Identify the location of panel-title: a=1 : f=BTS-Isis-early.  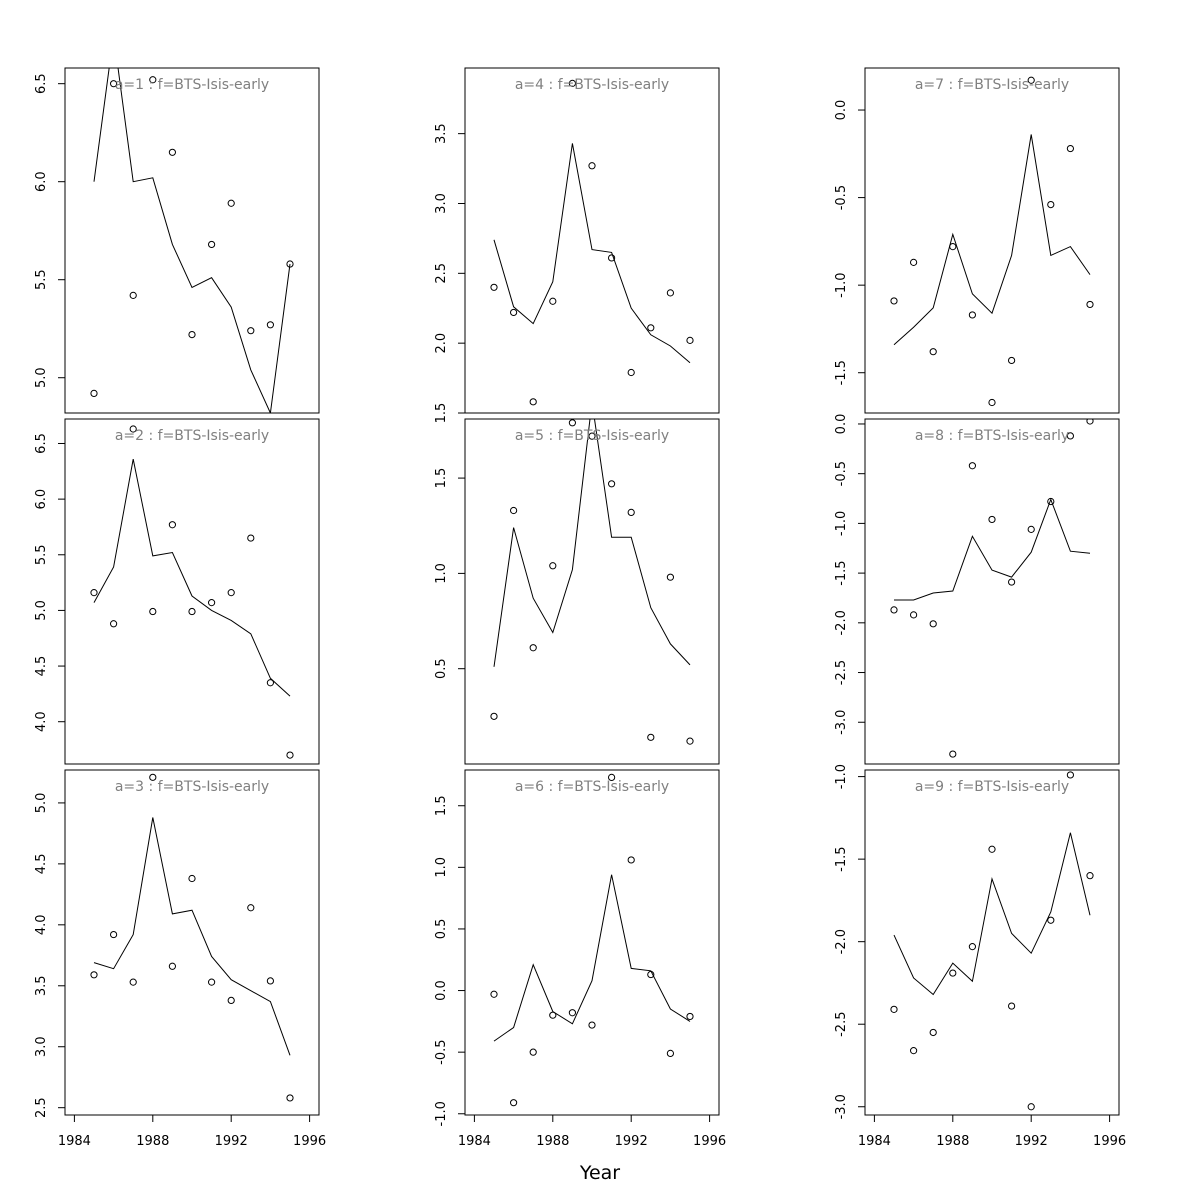
(192, 85).